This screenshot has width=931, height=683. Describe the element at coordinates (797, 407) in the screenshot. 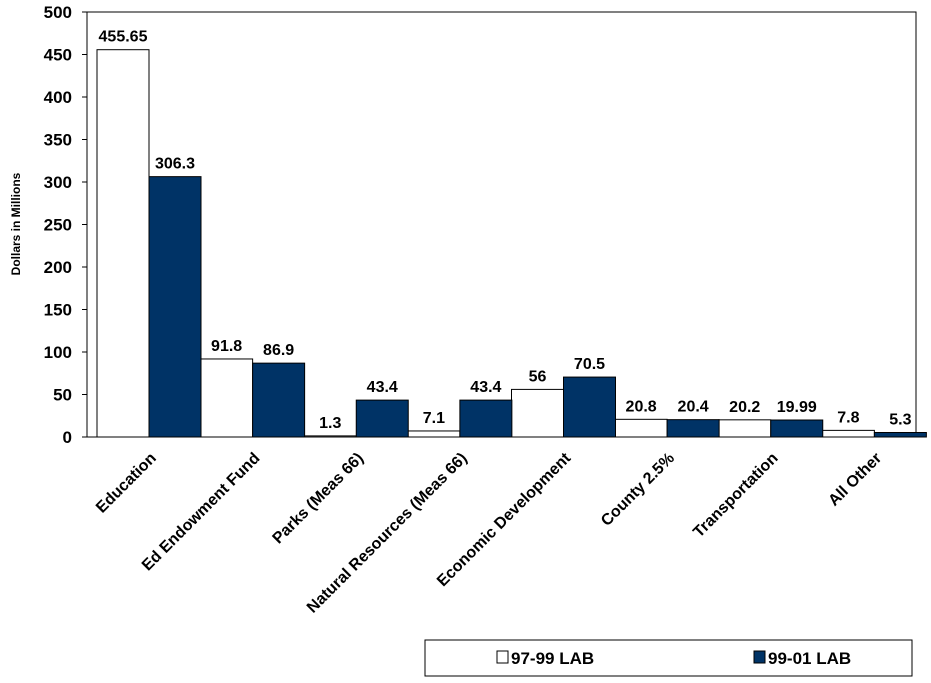

I see `data-label: 19.99` at that location.